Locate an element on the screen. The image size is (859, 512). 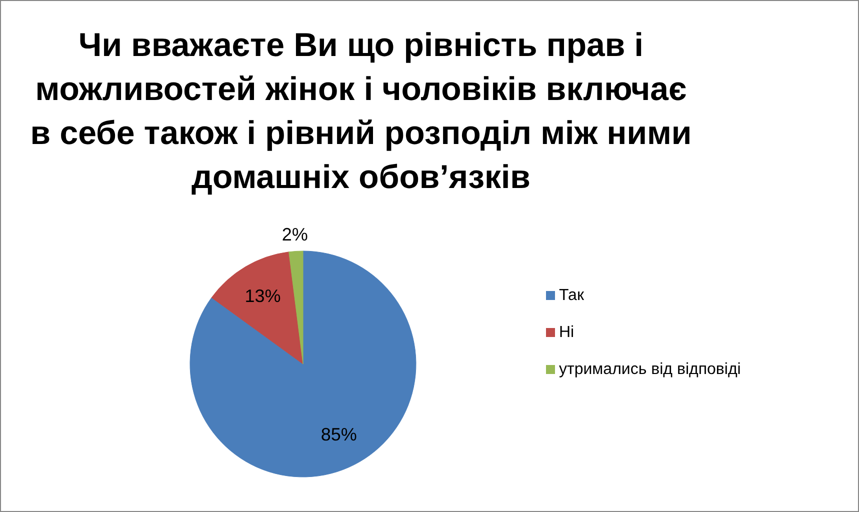
data-label: 13% is located at coordinates (262, 296).